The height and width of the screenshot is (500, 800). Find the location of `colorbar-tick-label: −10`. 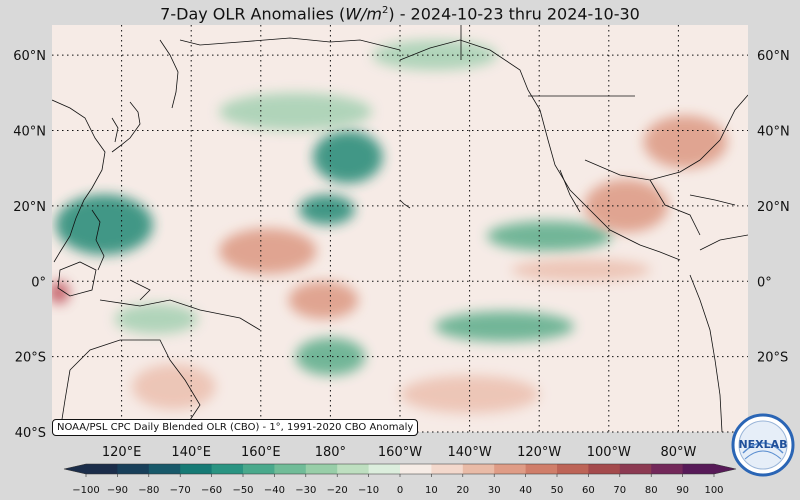

colorbar-tick-label: −10 is located at coordinates (368, 490).